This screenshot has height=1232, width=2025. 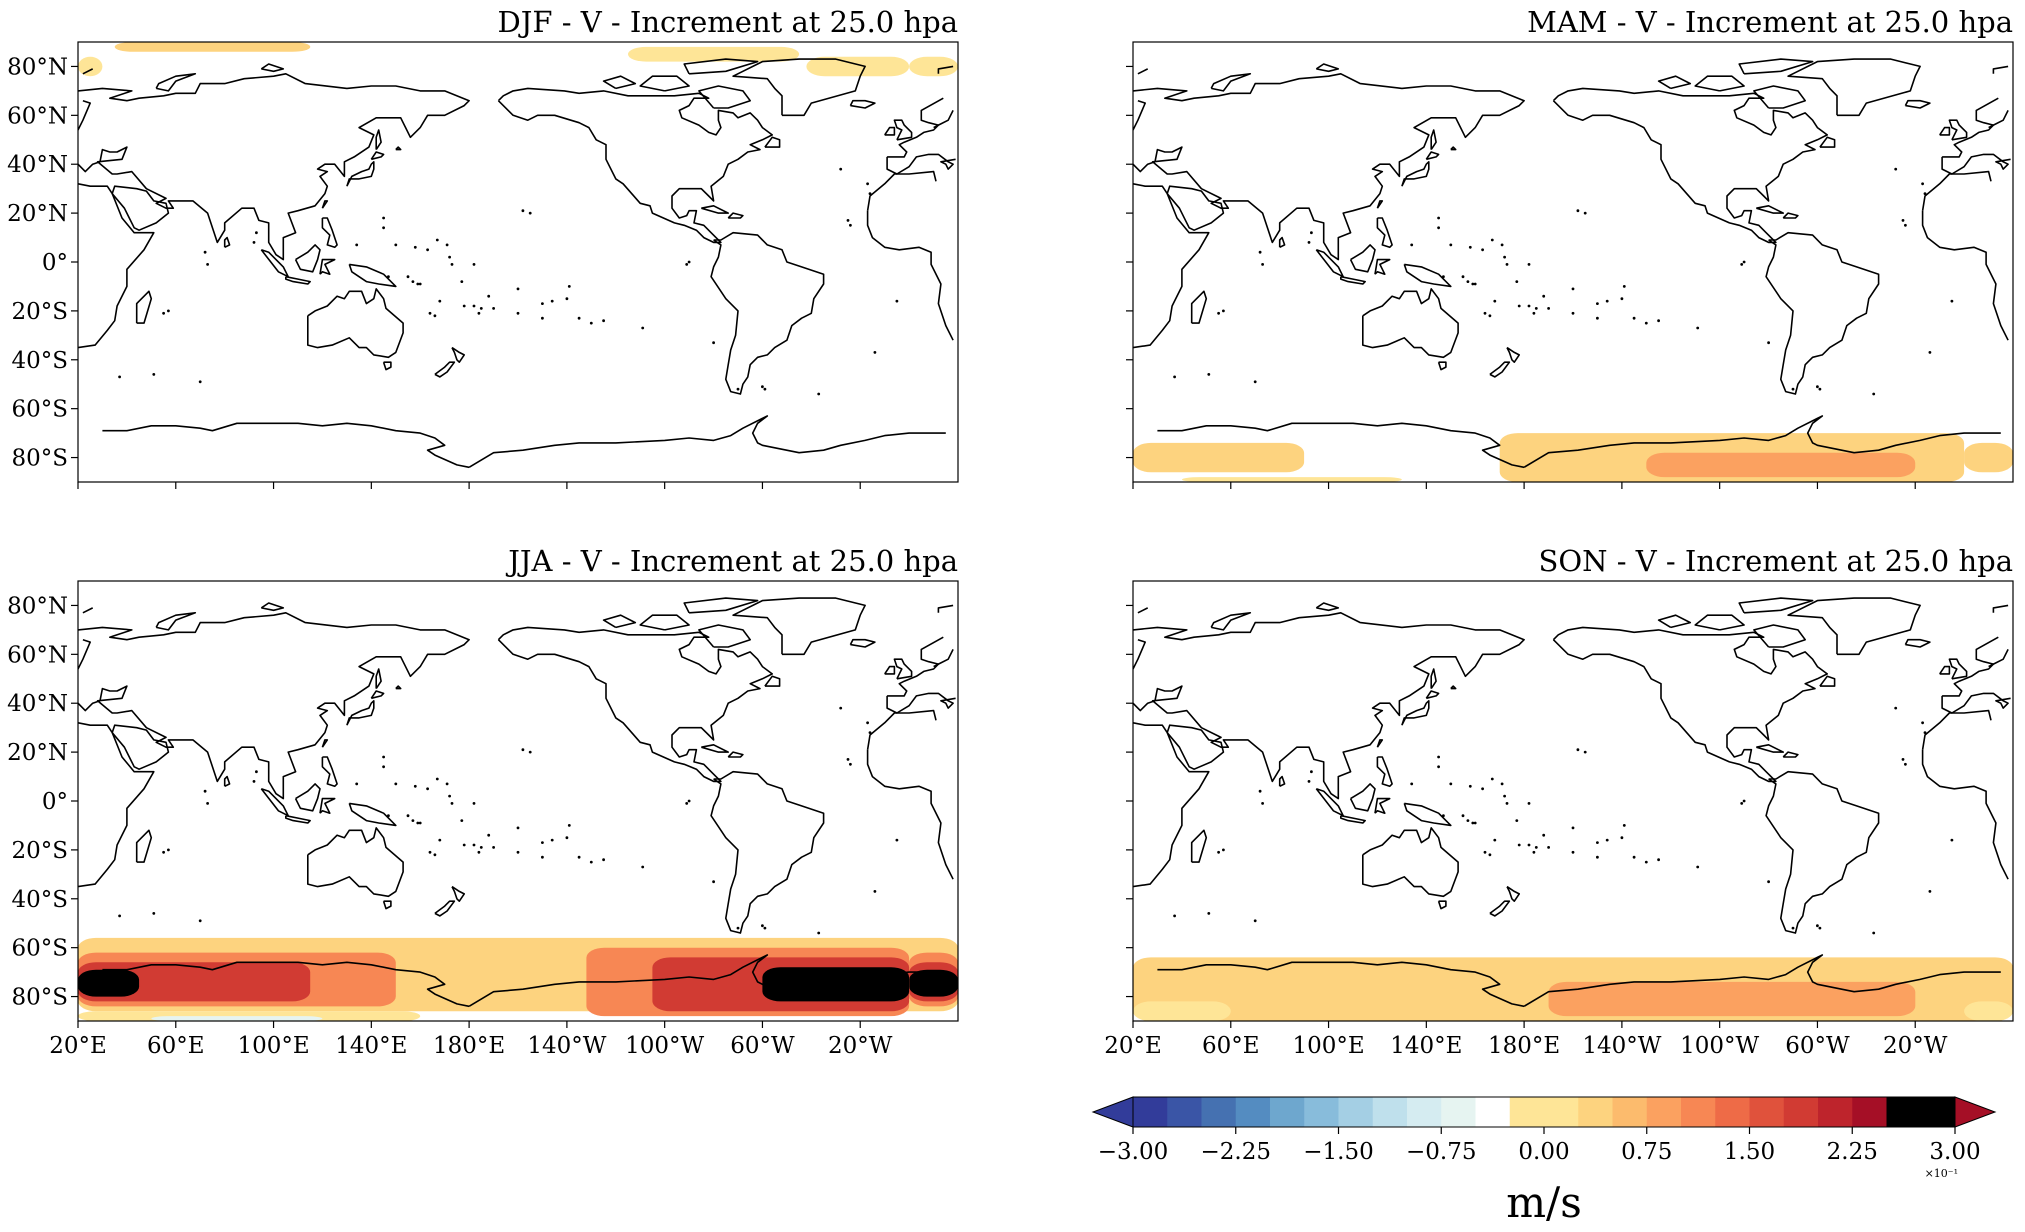 What do you see at coordinates (398, 687) in the screenshot?
I see `coastline-kamchatka-islands` at bounding box center [398, 687].